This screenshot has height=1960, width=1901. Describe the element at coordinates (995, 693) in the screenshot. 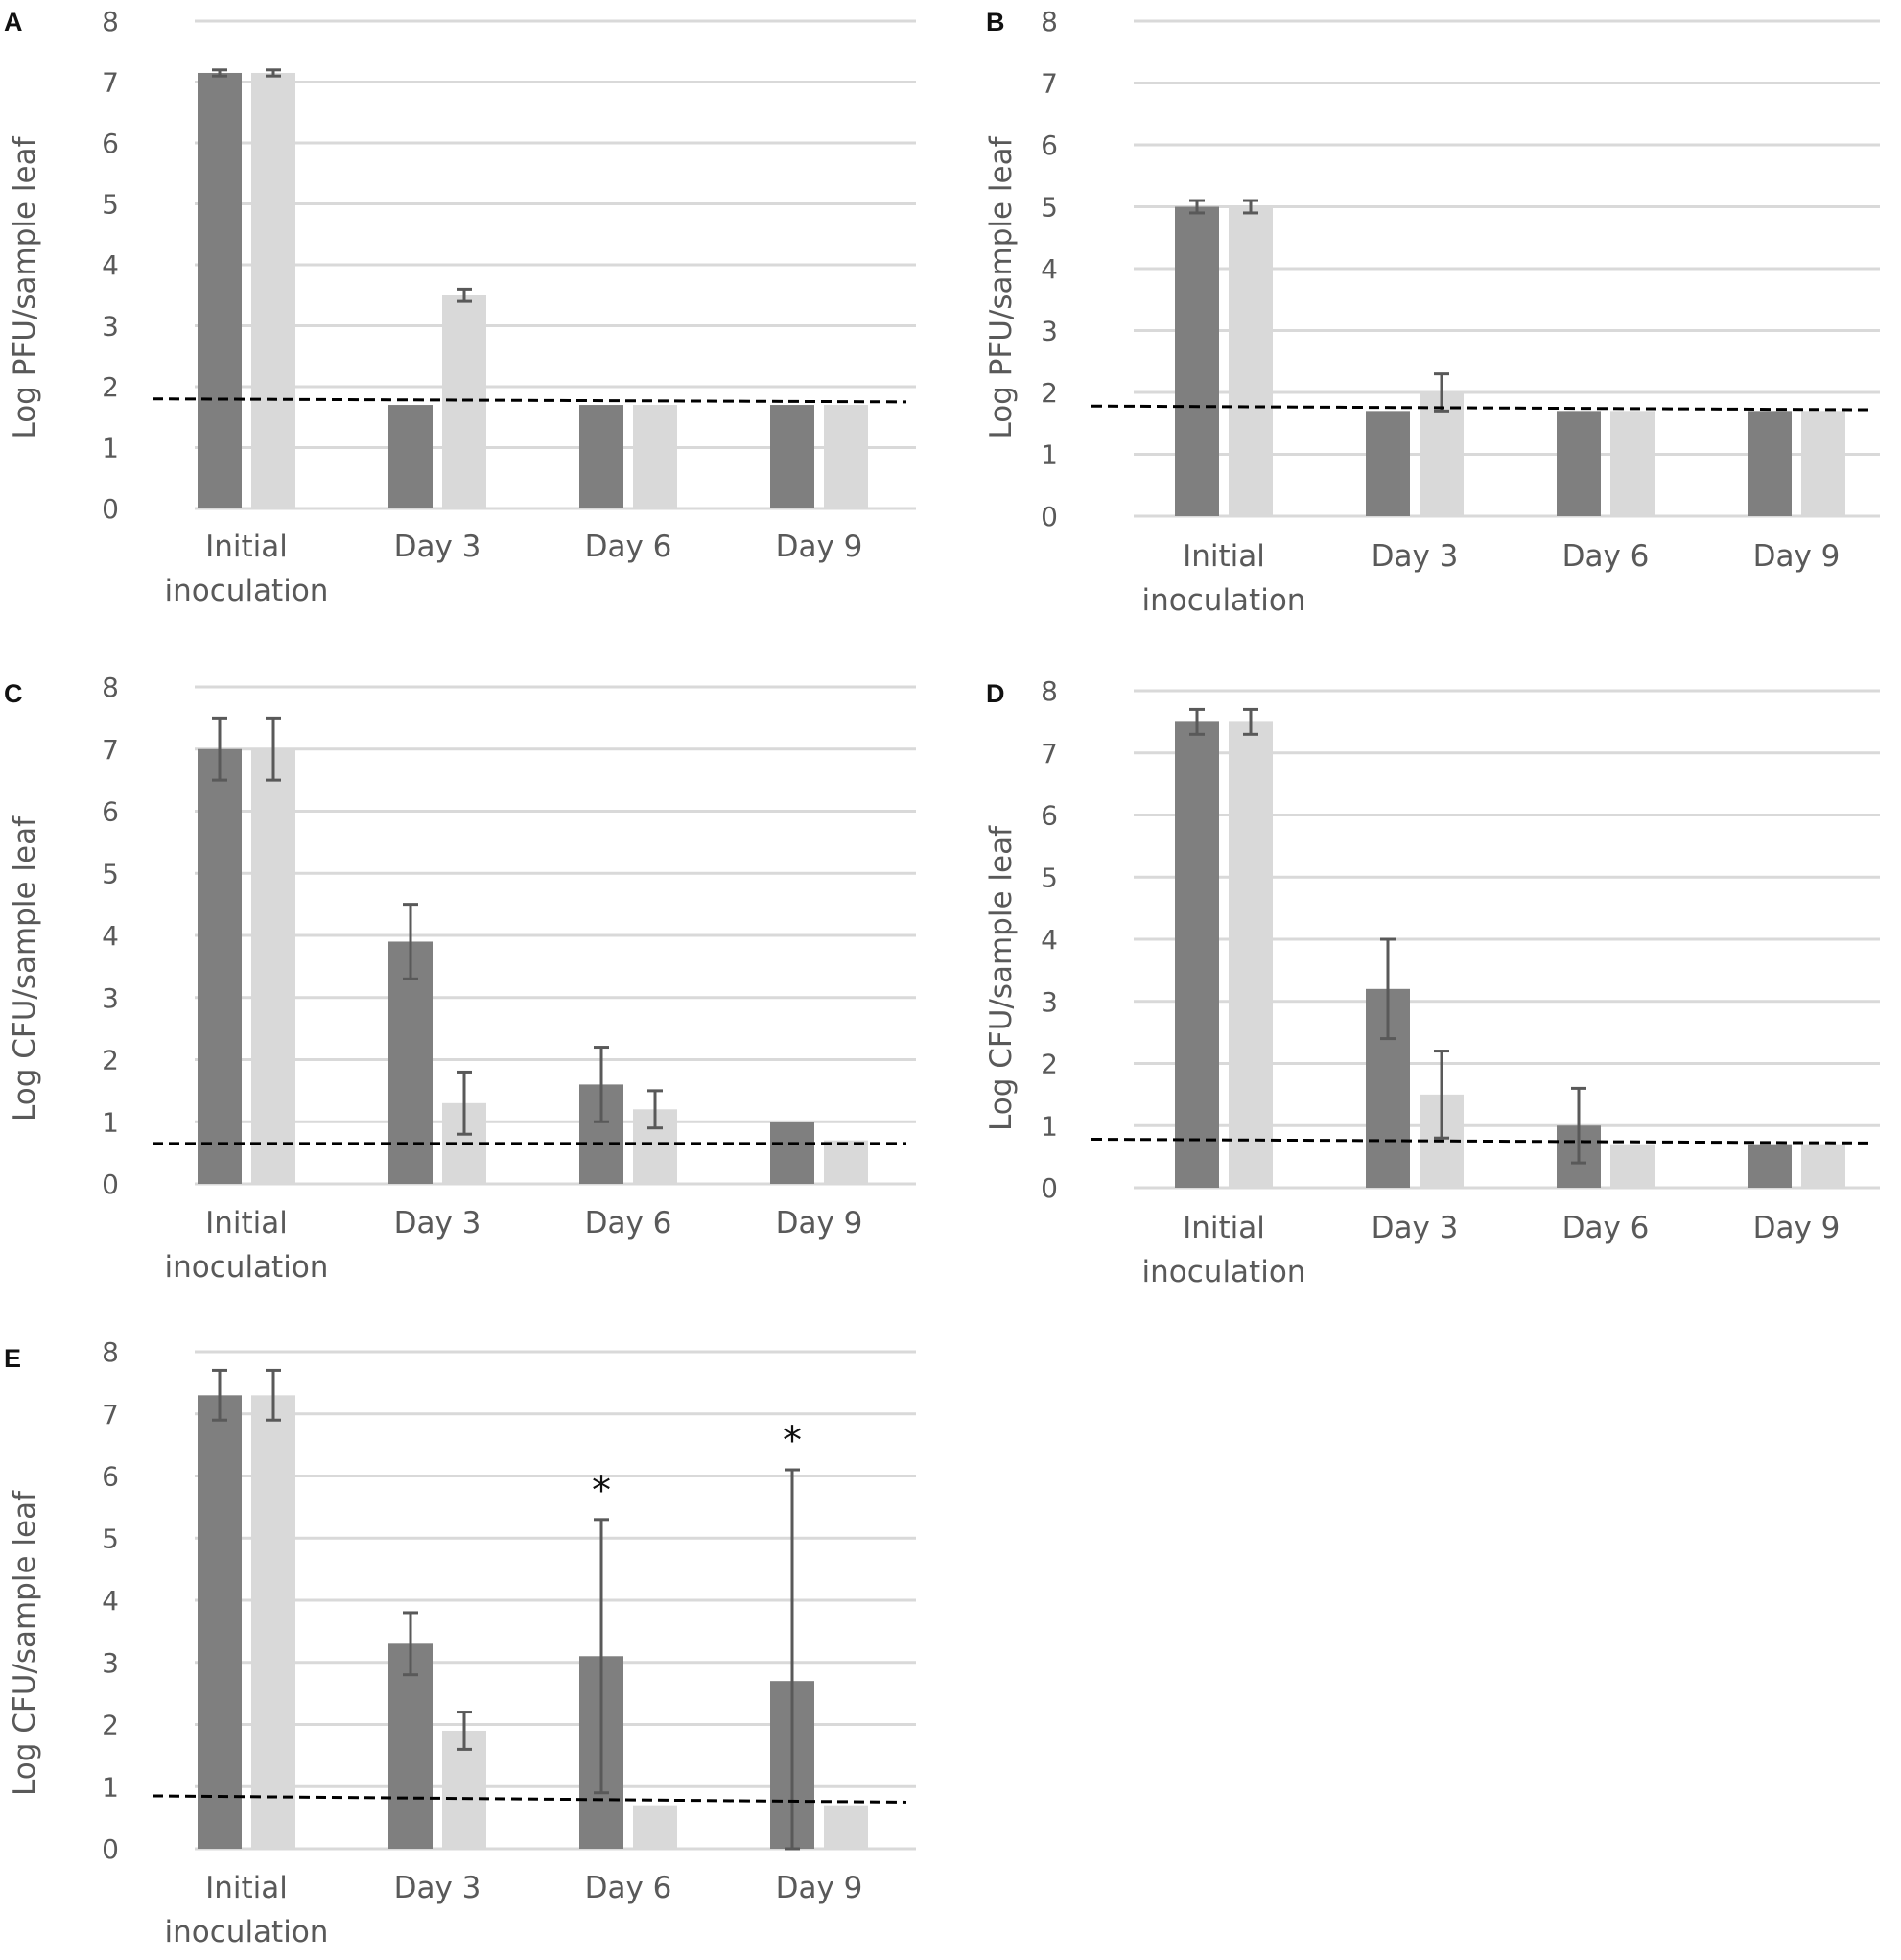

I see `panel-d-letter: D` at that location.